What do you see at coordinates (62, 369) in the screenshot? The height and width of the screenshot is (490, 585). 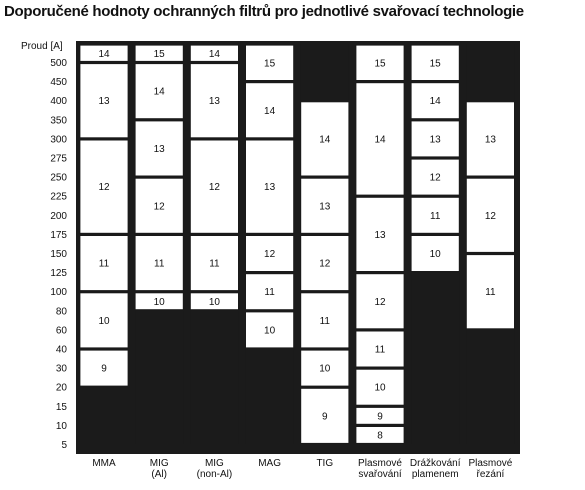 I see `y-tick-label: 30` at bounding box center [62, 369].